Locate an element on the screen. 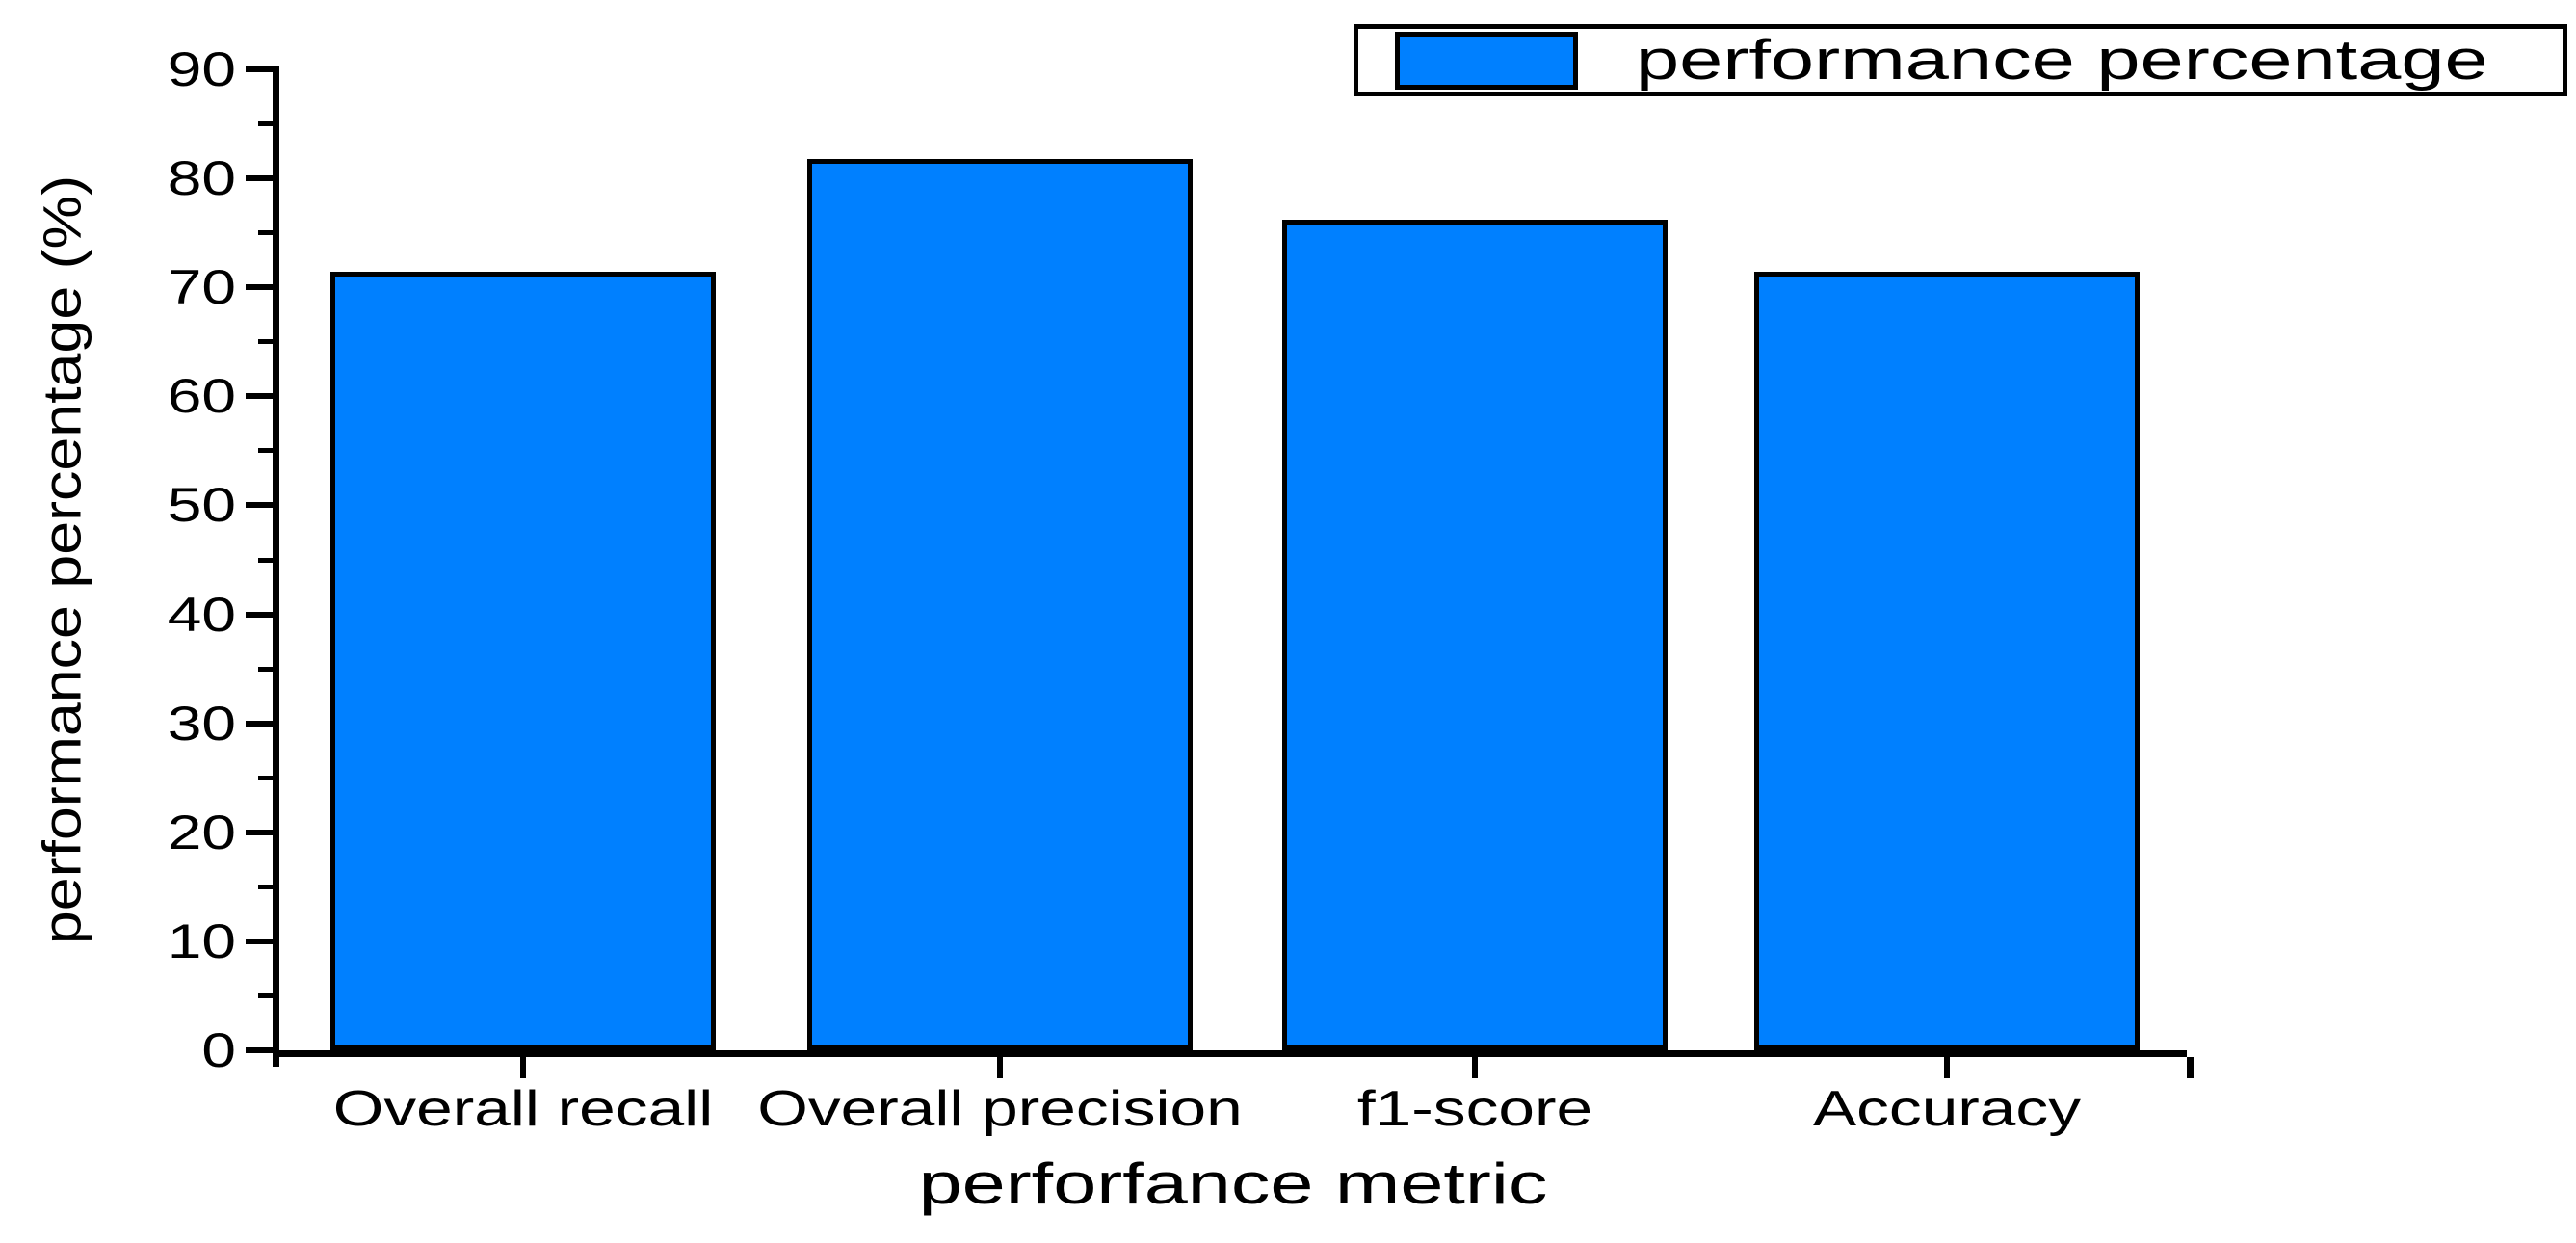 The width and height of the screenshot is (2576, 1243). x-tick-label: f1-score is located at coordinates (1474, 1109).